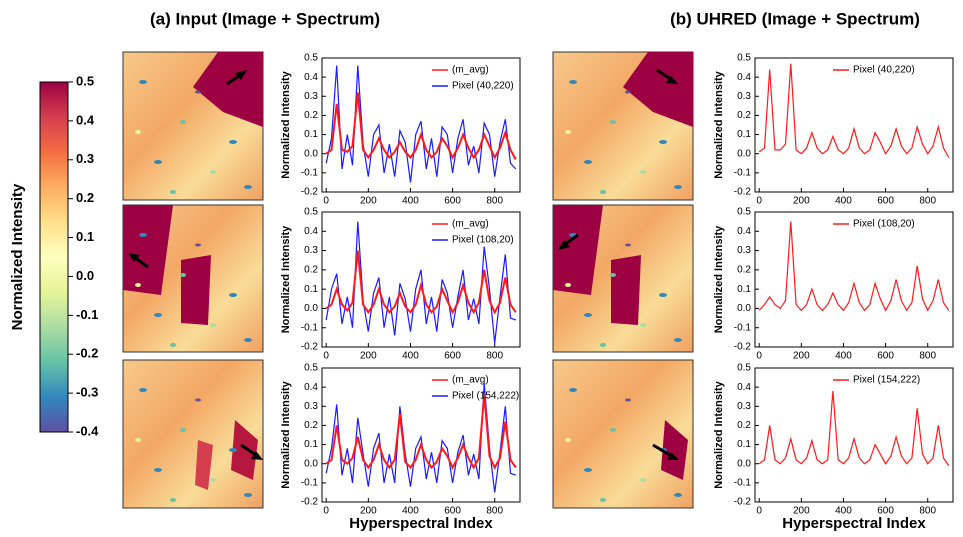 This screenshot has width=963, height=537. What do you see at coordinates (87, 314) in the screenshot?
I see `colorbar-tick-label: -0.1` at bounding box center [87, 314].